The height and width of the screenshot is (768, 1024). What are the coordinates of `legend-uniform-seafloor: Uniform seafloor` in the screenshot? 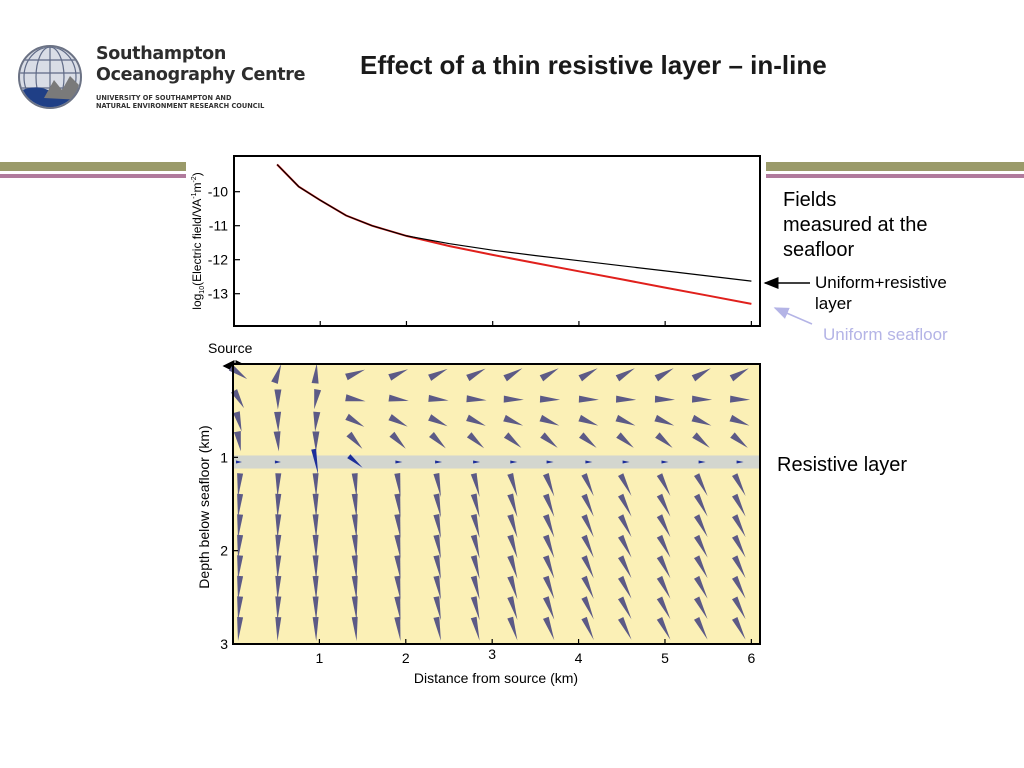 It's located at (885, 334).